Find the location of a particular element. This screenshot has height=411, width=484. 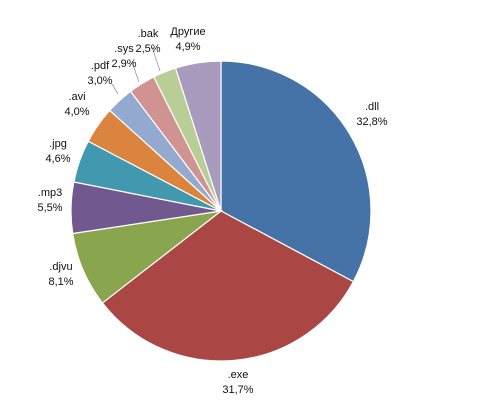

leader-line-sys is located at coordinates (135, 72).